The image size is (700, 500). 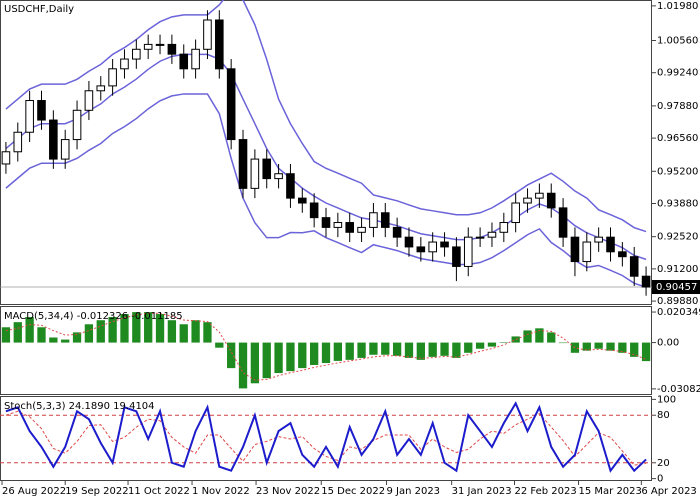 What do you see at coordinates (545, 491) in the screenshot?
I see `x-tick-label: 22 Feb 2023` at bounding box center [545, 491].